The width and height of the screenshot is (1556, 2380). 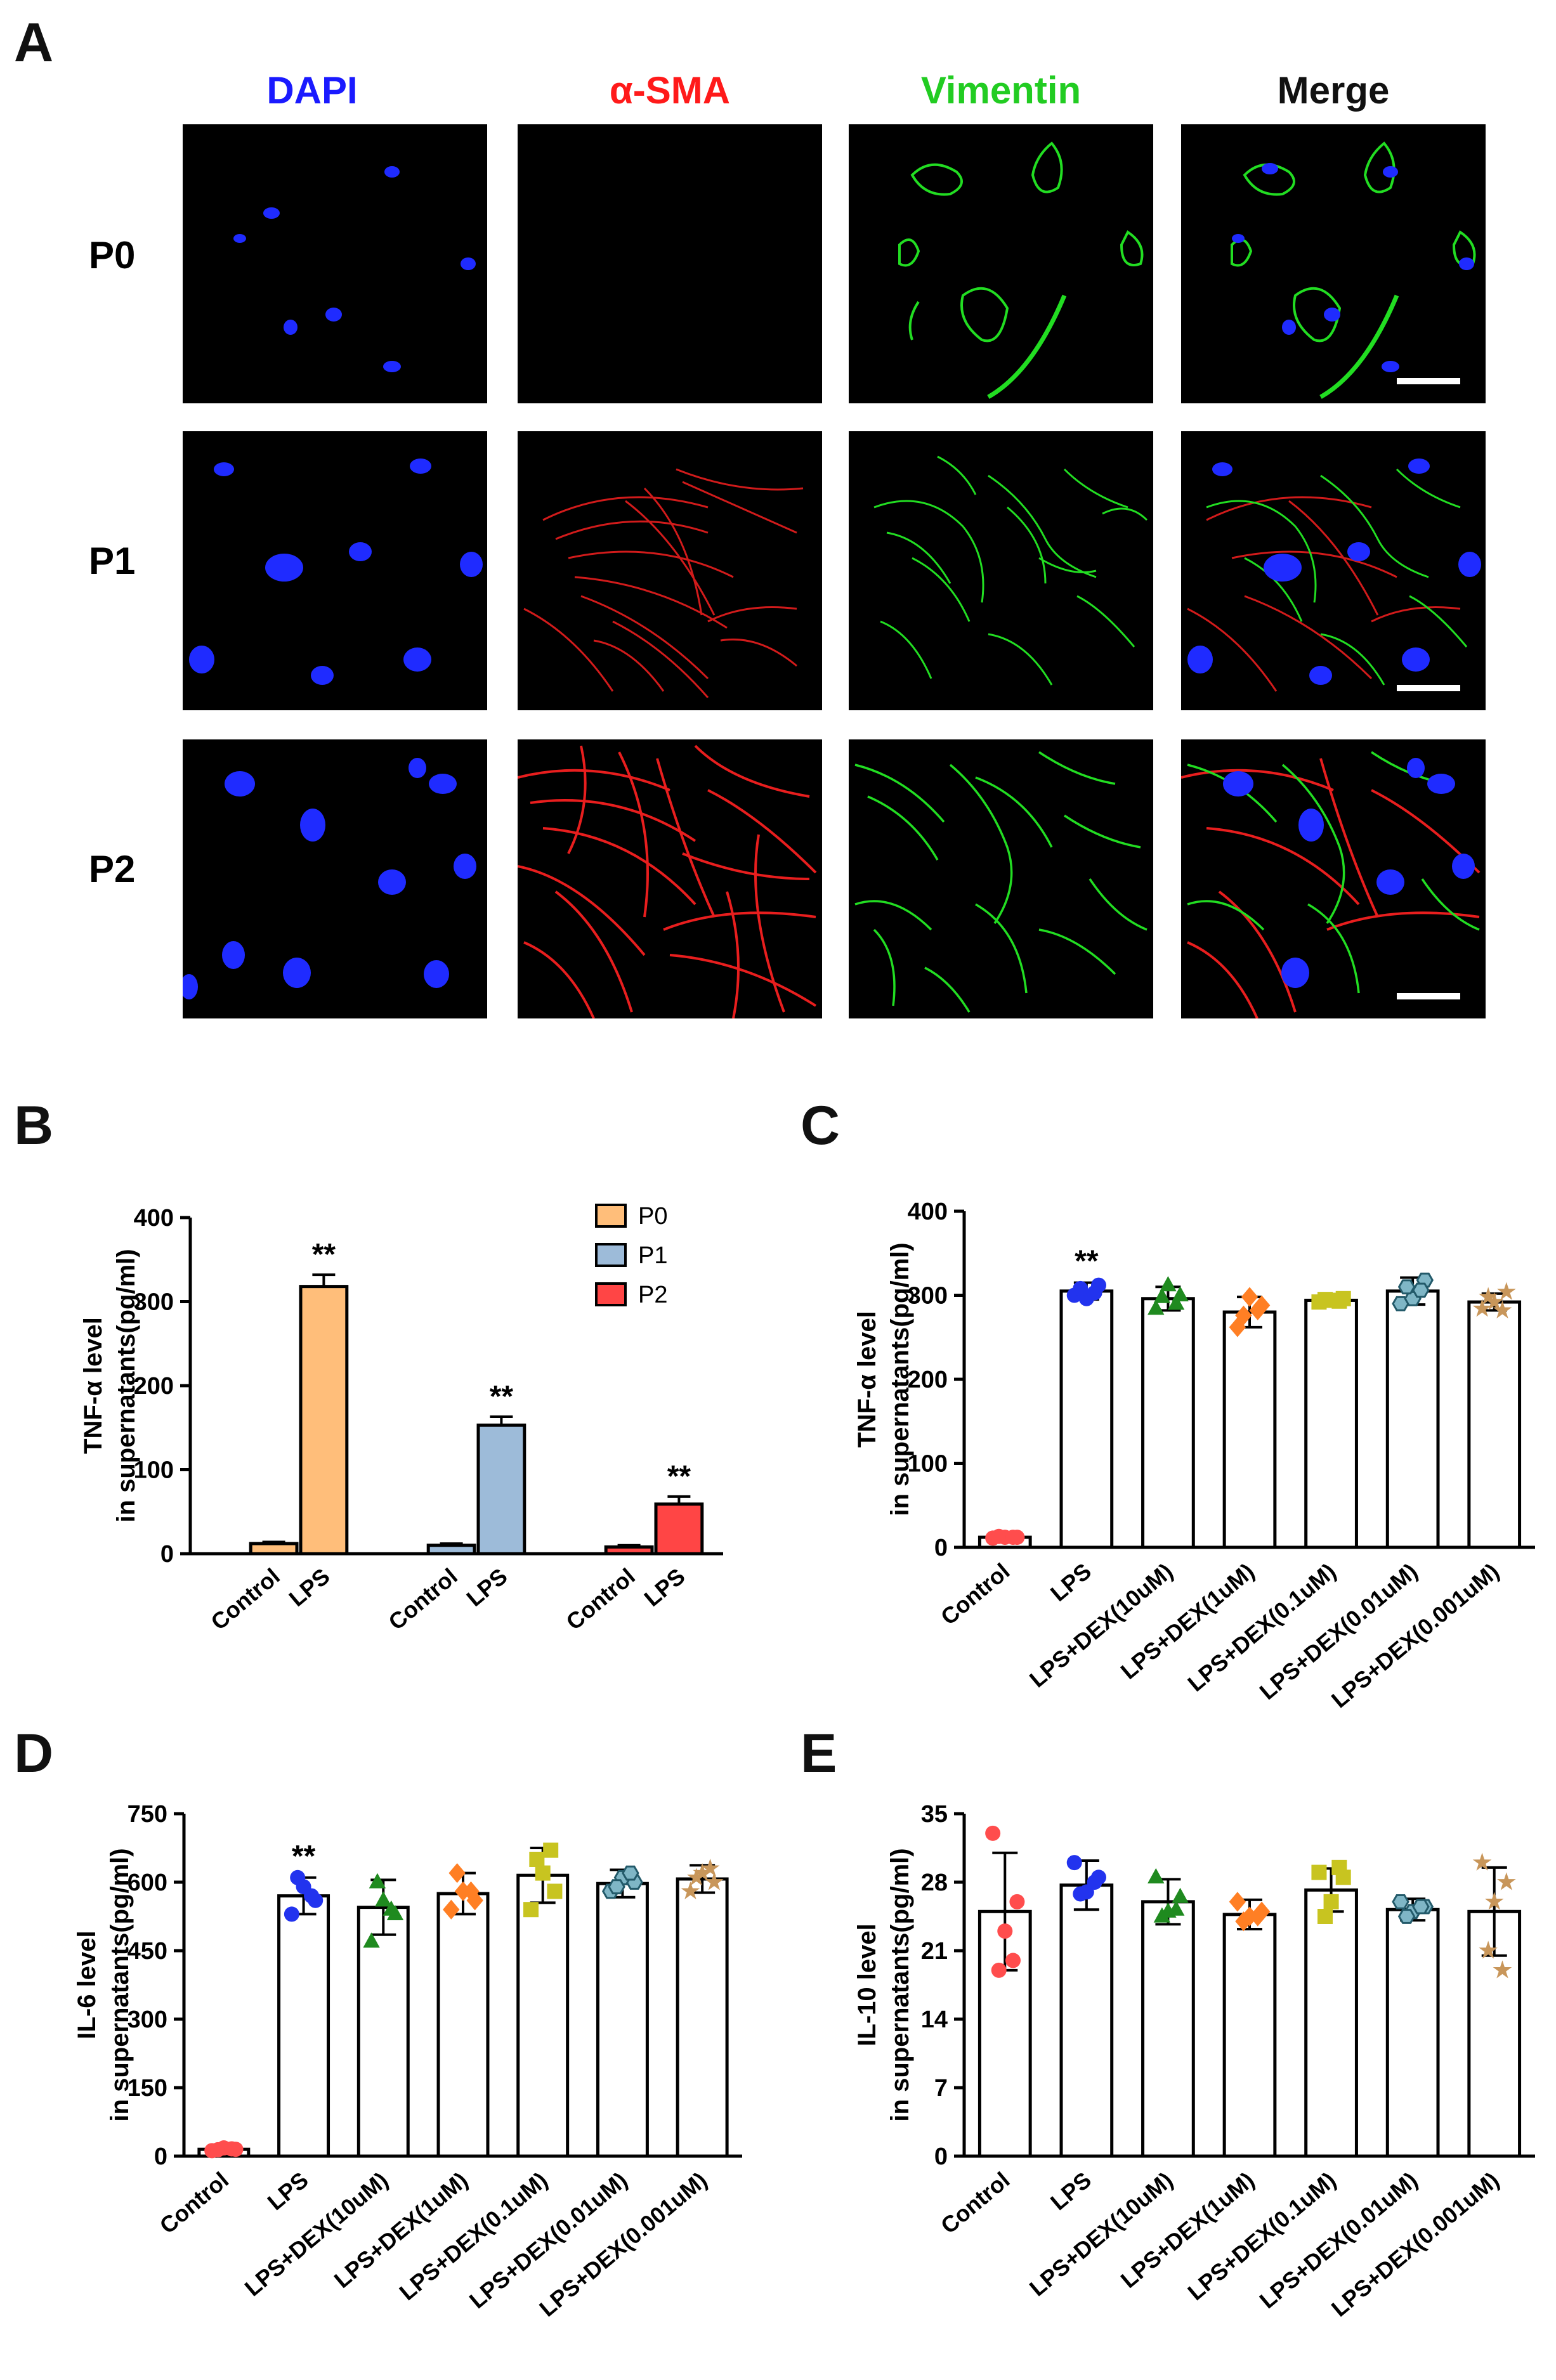 I want to click on y-axis-label-c: TNF-α level in supernatants(pg/ml), so click(x=883, y=1379).